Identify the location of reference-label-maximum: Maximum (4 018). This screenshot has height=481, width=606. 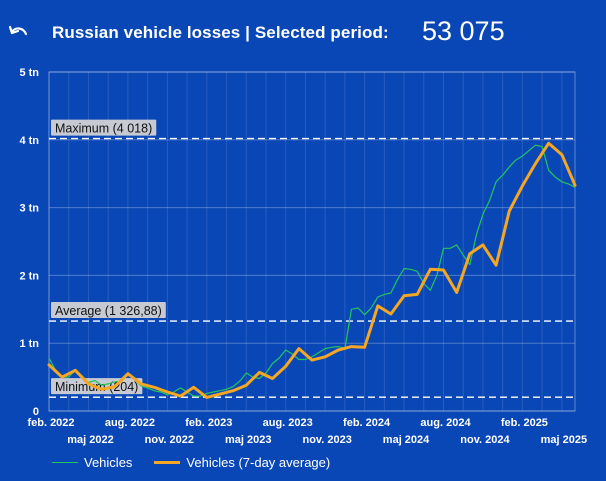
(103, 129).